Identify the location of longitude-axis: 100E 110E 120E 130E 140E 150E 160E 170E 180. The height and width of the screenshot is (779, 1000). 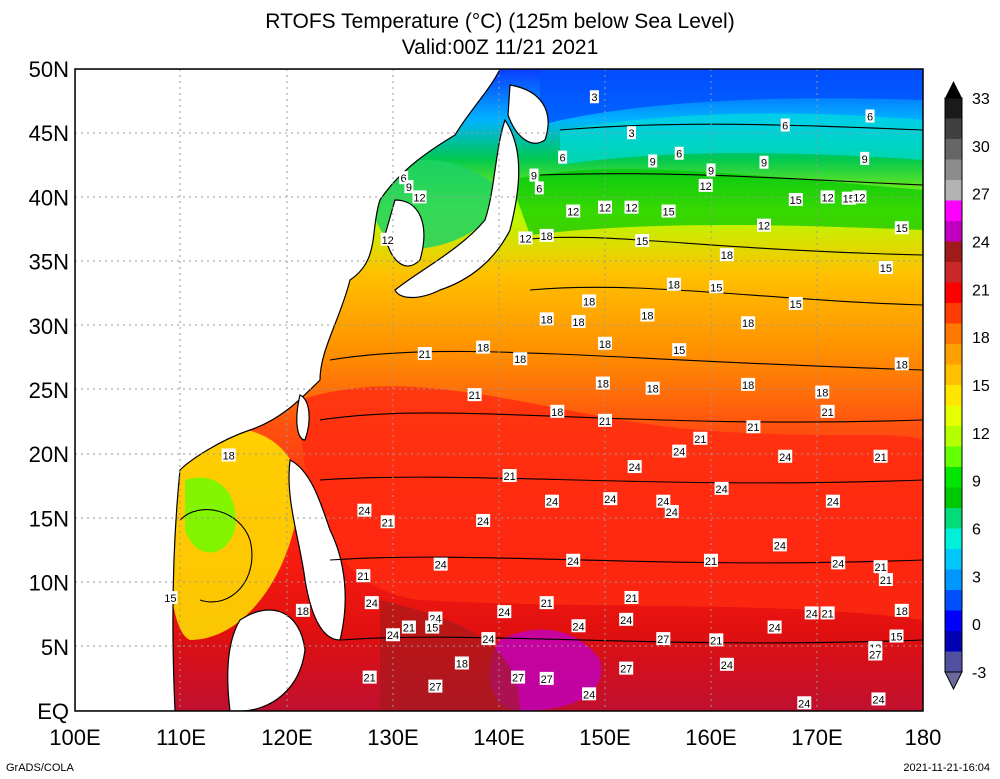
(495, 737).